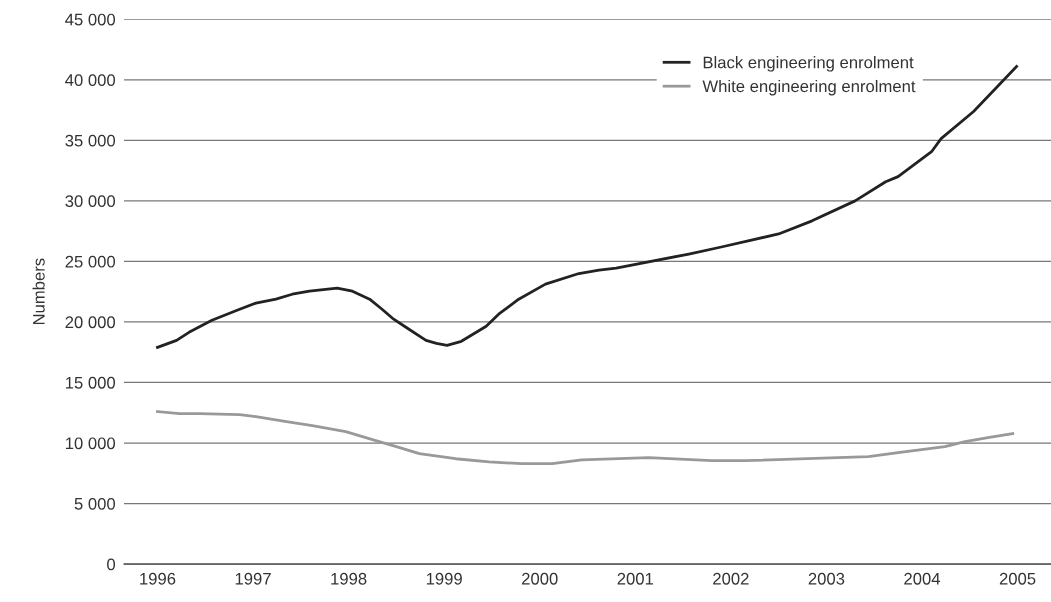  I want to click on y-tick-label: 40 000, so click(90, 80).